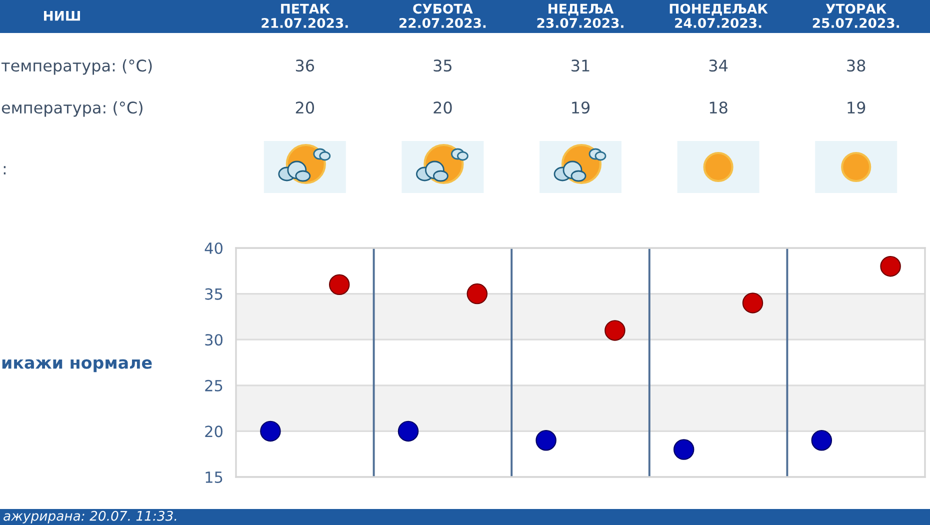 This screenshot has height=525, width=930. What do you see at coordinates (213, 386) in the screenshot?
I see `y-tick-label: 25` at bounding box center [213, 386].